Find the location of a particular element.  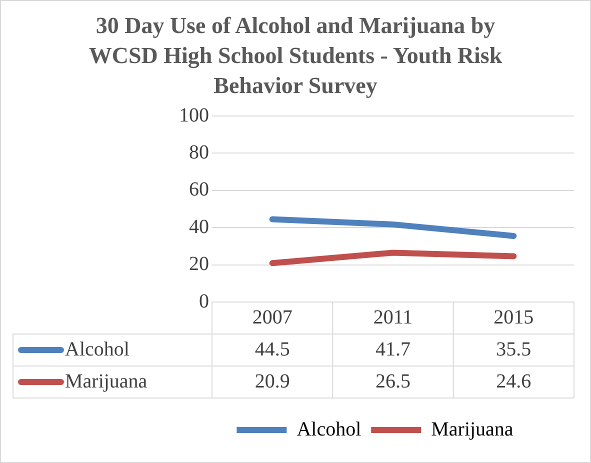

data-label: 20.9 is located at coordinates (272, 381).